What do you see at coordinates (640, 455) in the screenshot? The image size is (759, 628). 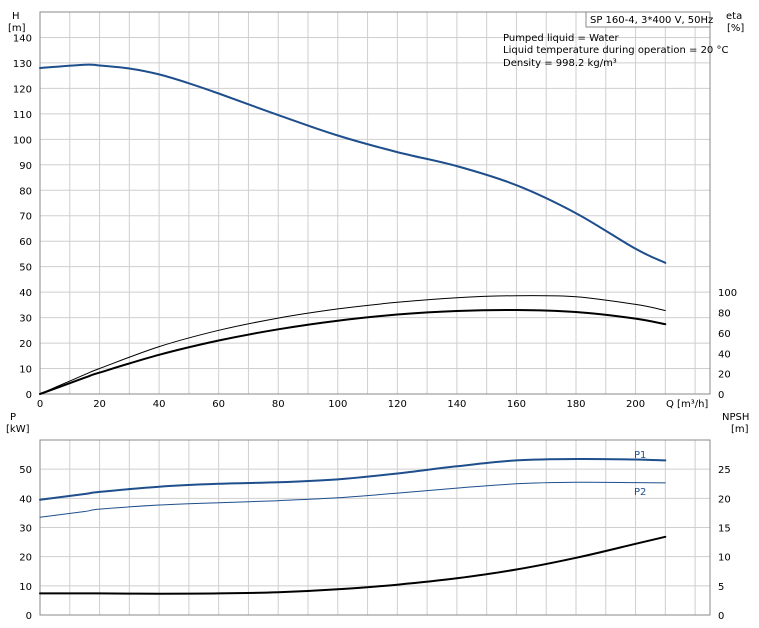 I see `series-label-p1: P1` at bounding box center [640, 455].